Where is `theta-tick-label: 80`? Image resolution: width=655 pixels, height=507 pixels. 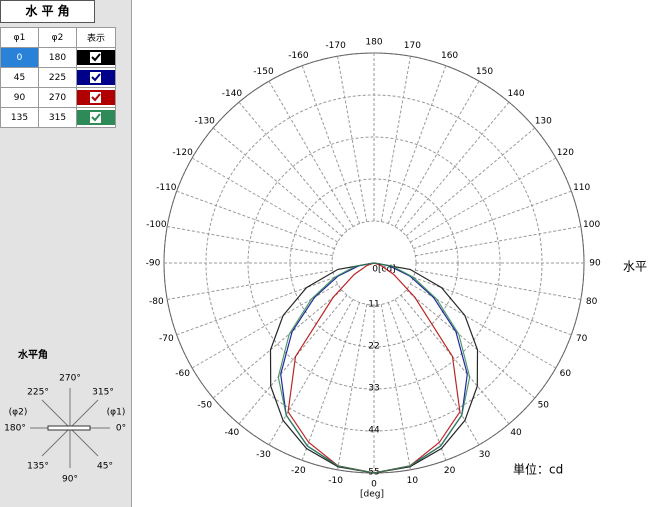
theta-tick-label: 80 is located at coordinates (592, 302).